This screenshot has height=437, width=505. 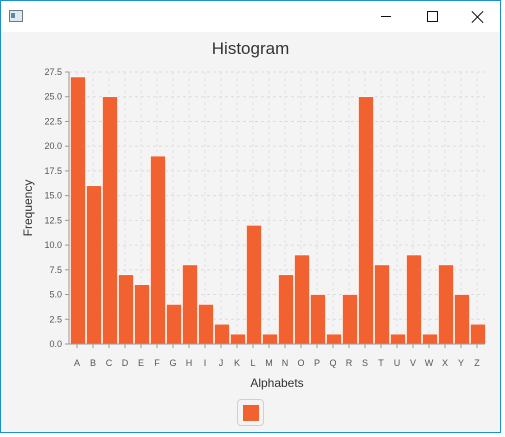 What do you see at coordinates (78, 210) in the screenshot?
I see `bar-A` at bounding box center [78, 210].